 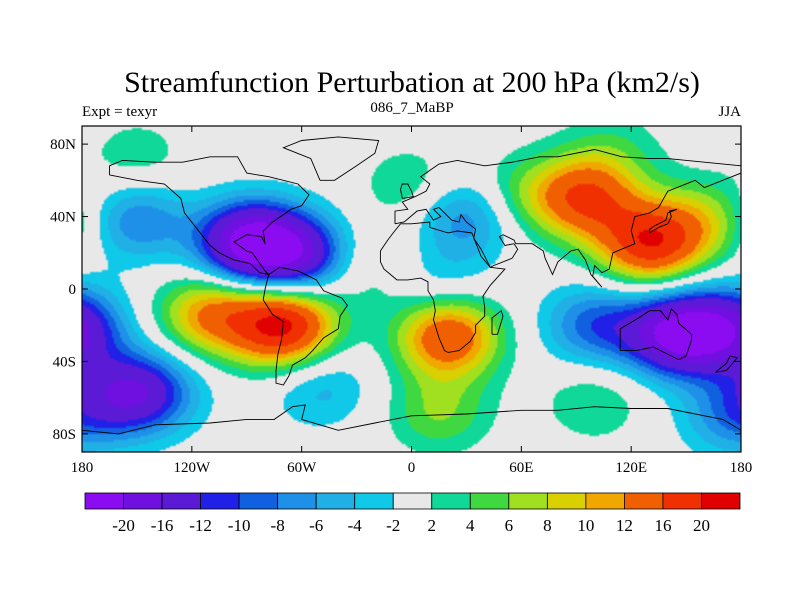 I want to click on colorbar-label: -16, so click(x=162, y=525).